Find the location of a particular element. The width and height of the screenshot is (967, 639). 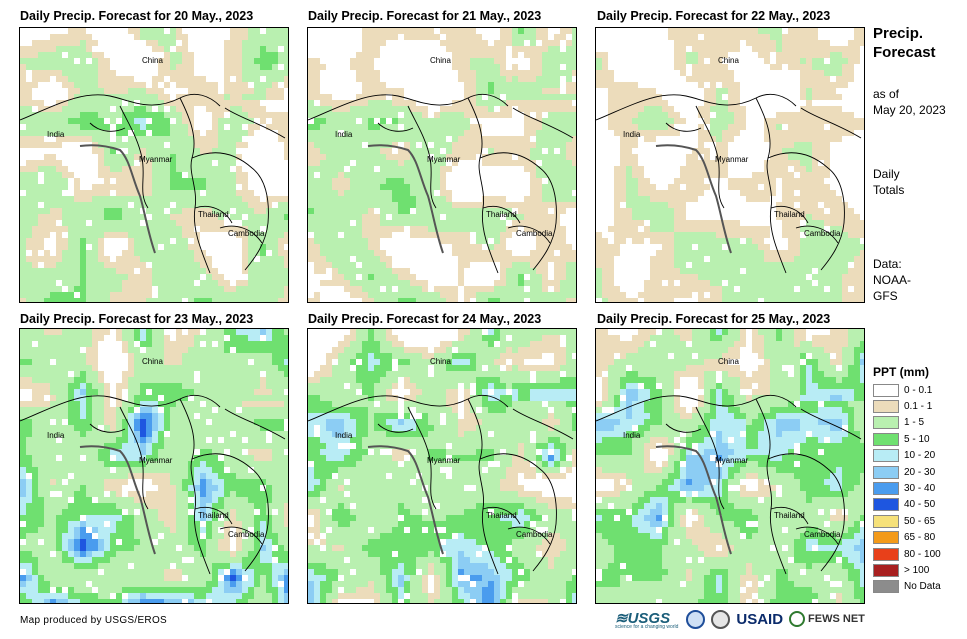

data-source-line1: NOAA- is located at coordinates (892, 280).